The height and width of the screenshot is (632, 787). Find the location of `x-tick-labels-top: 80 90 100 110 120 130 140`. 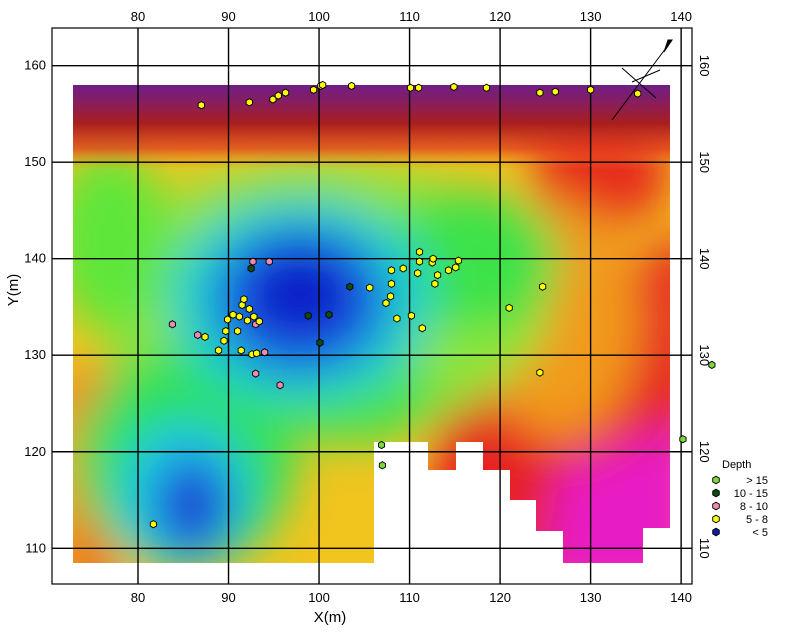

x-tick-labels-top: 80 90 100 110 120 130 140 is located at coordinates (411, 16).